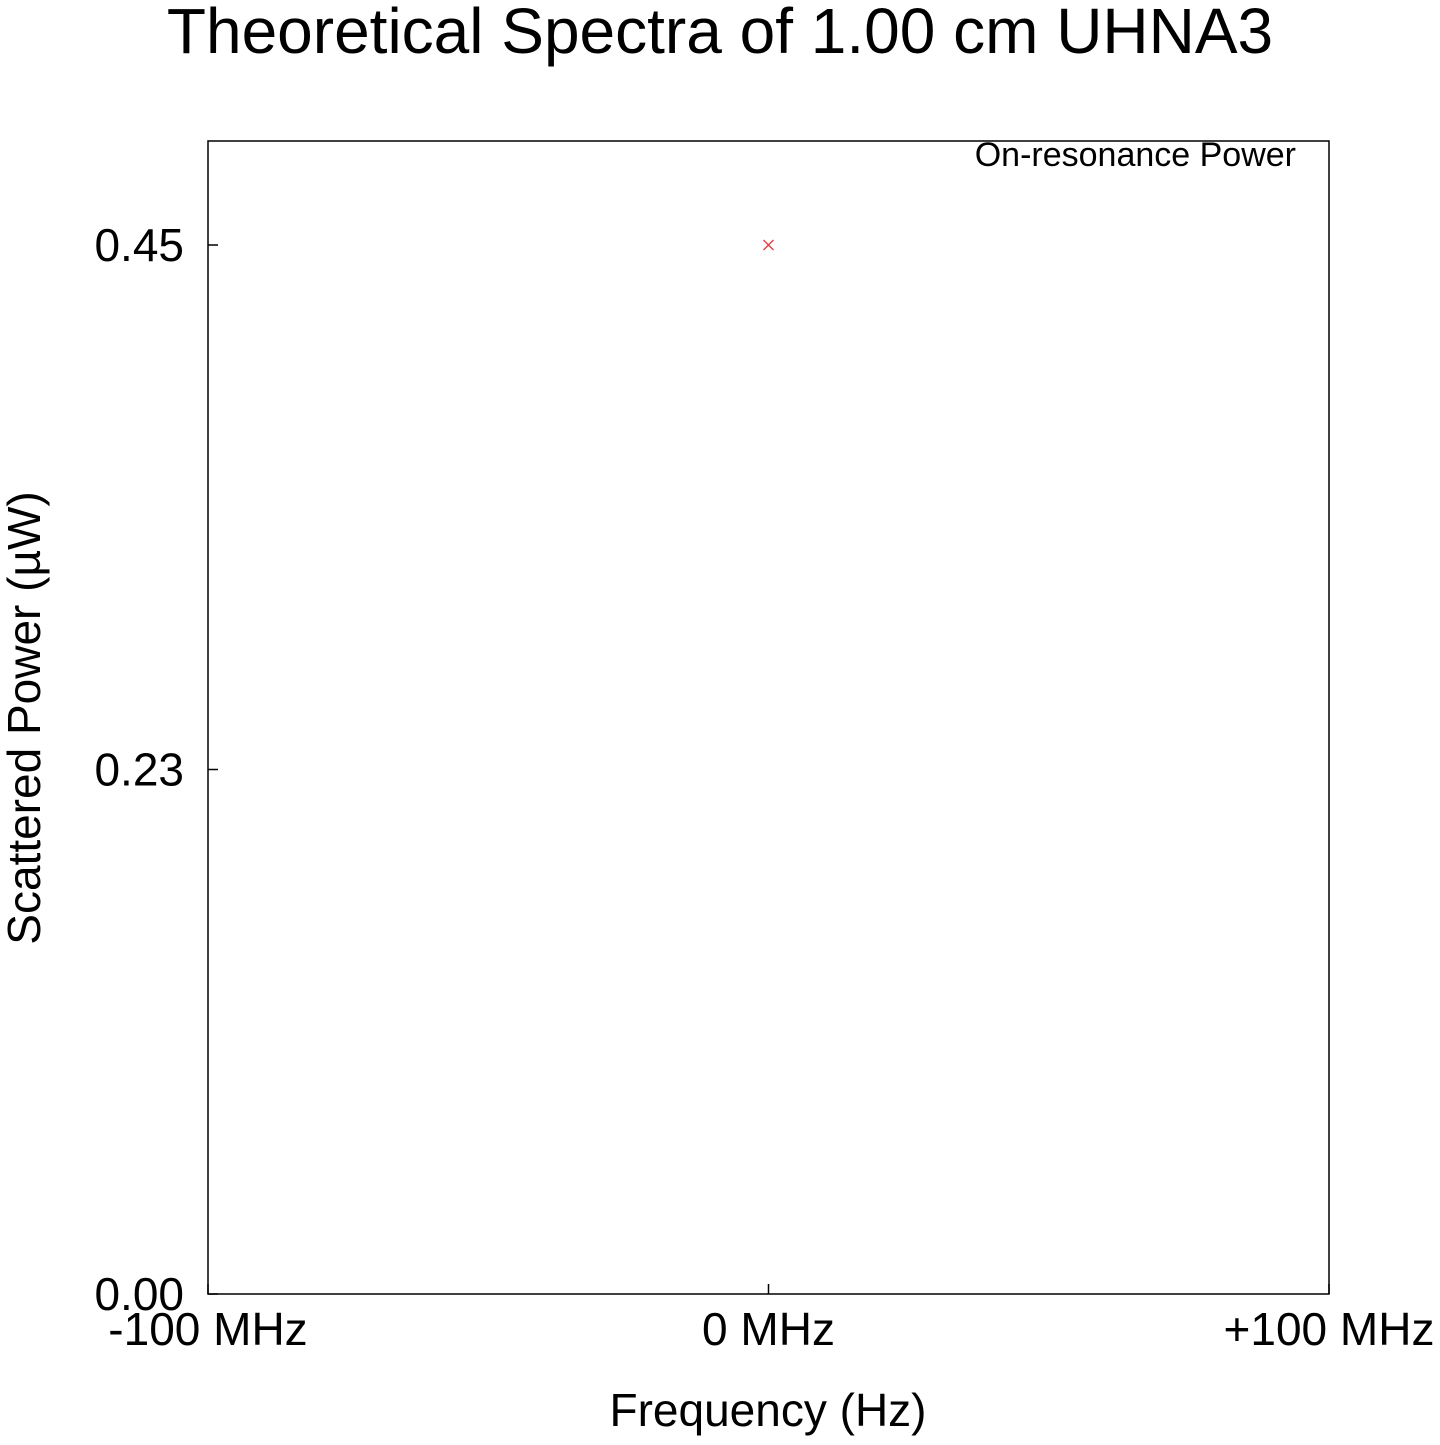 Image resolution: width=1440 pixels, height=1445 pixels. I want to click on y-axis-ticks: 0.00 0.23 0.45, so click(156, 769).